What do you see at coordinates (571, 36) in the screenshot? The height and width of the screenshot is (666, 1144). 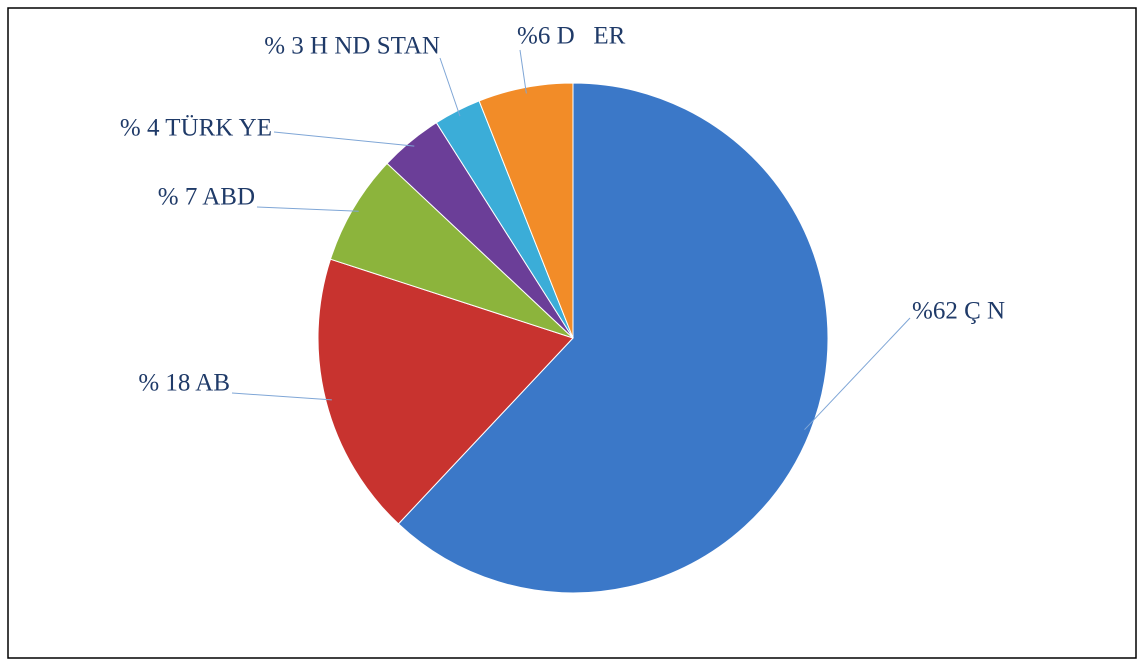 I see `data-label: %6 D ER` at bounding box center [571, 36].